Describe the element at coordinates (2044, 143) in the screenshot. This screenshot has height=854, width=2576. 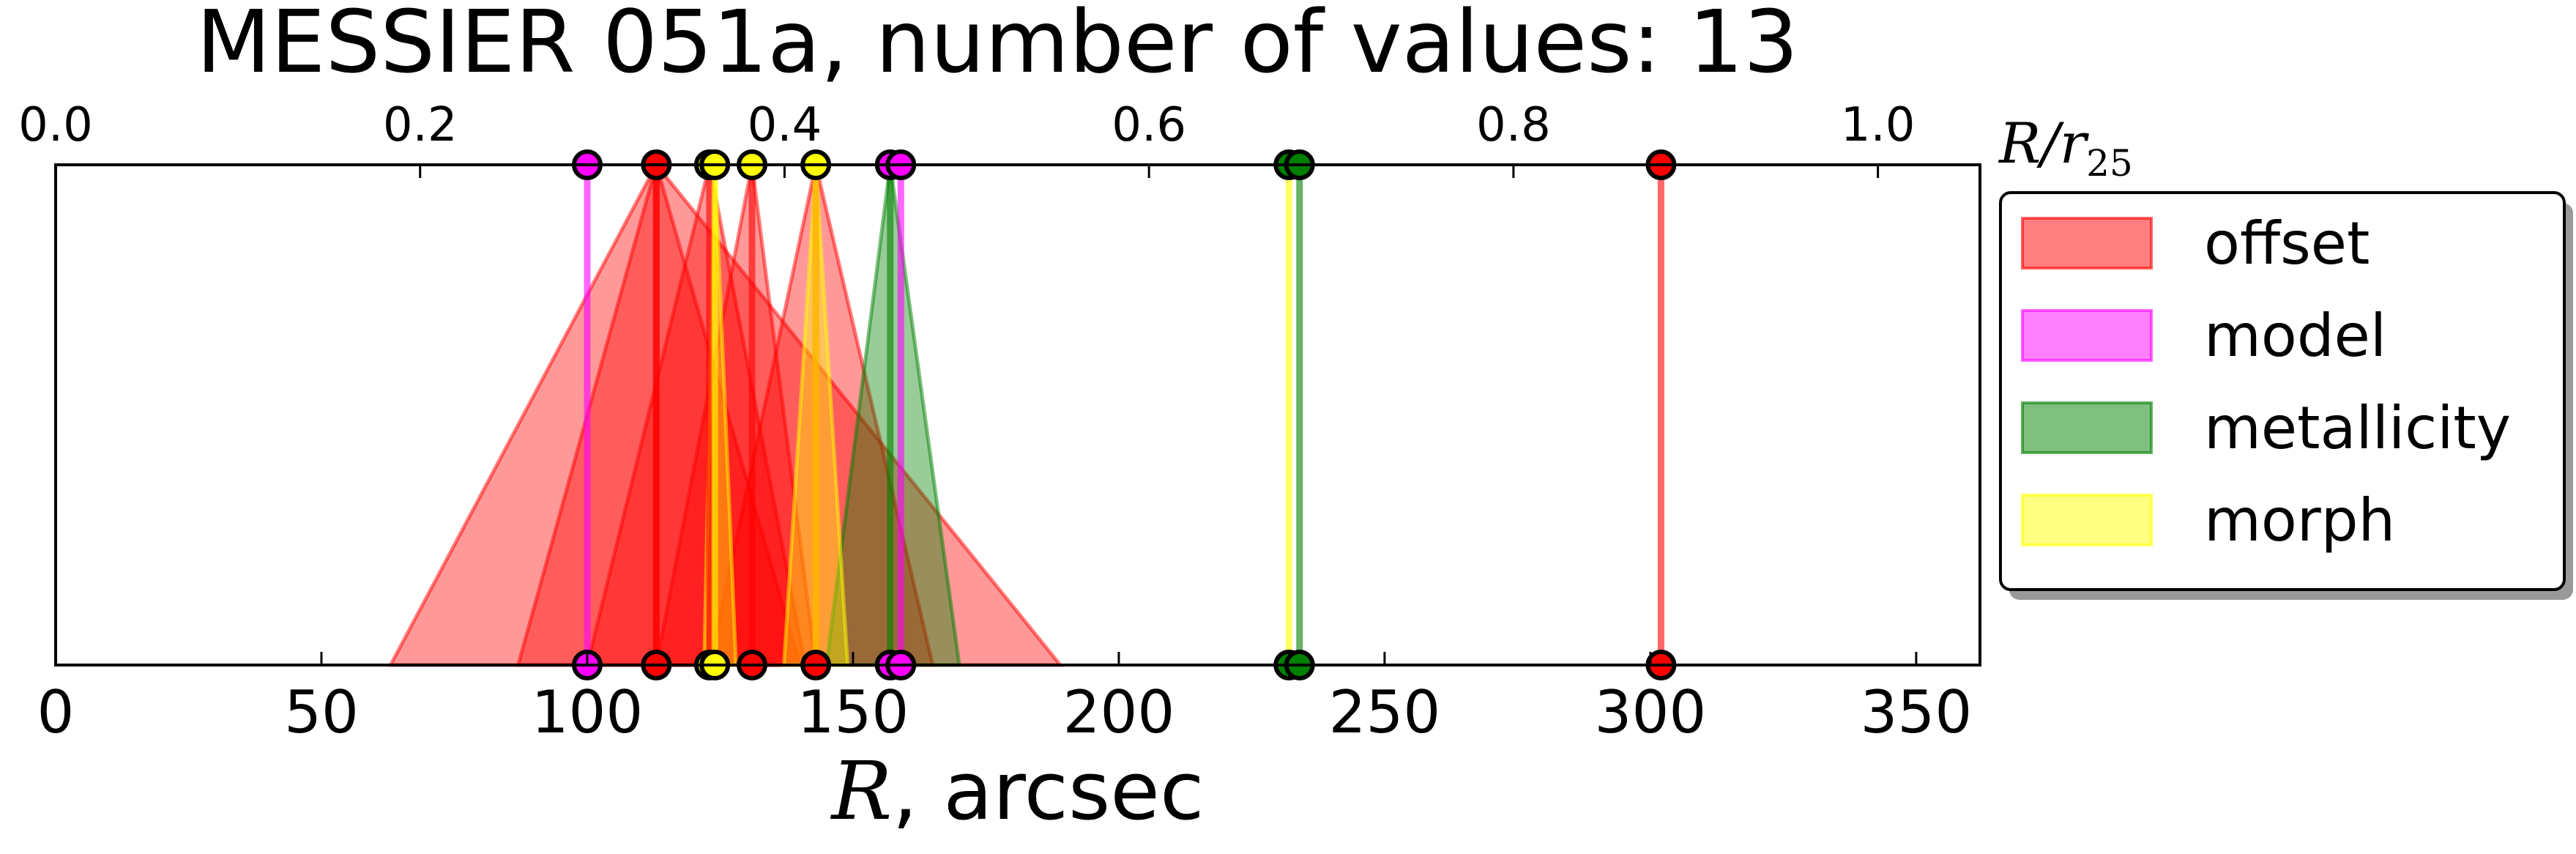
I see `top-axis-label-main: R/r` at that location.